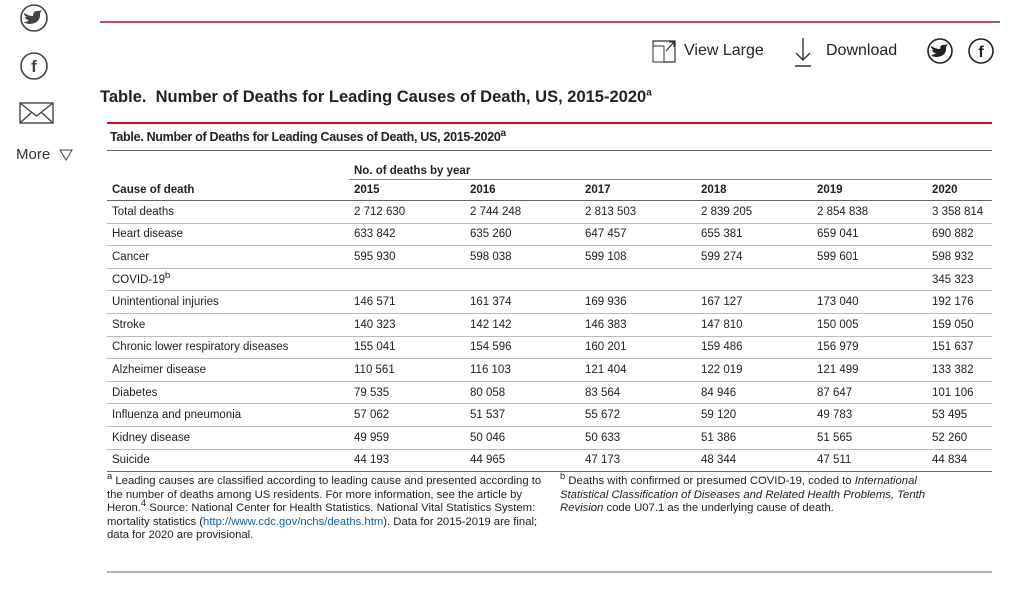 This screenshot has width=1024, height=597. I want to click on year-header: 2018, so click(754, 190).